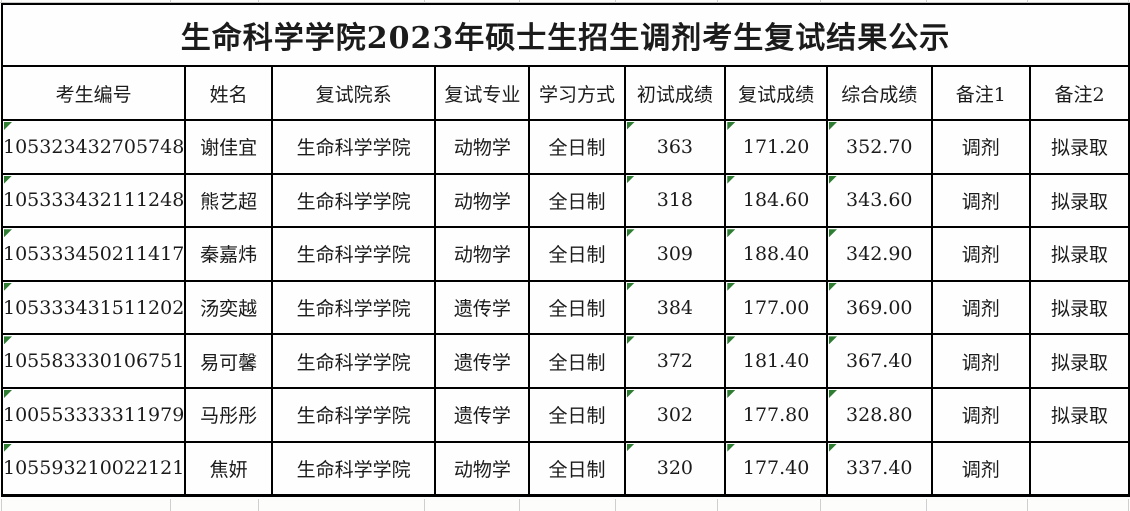  Describe the element at coordinates (228, 307) in the screenshot. I see `table-cell: 汤奕越` at that location.